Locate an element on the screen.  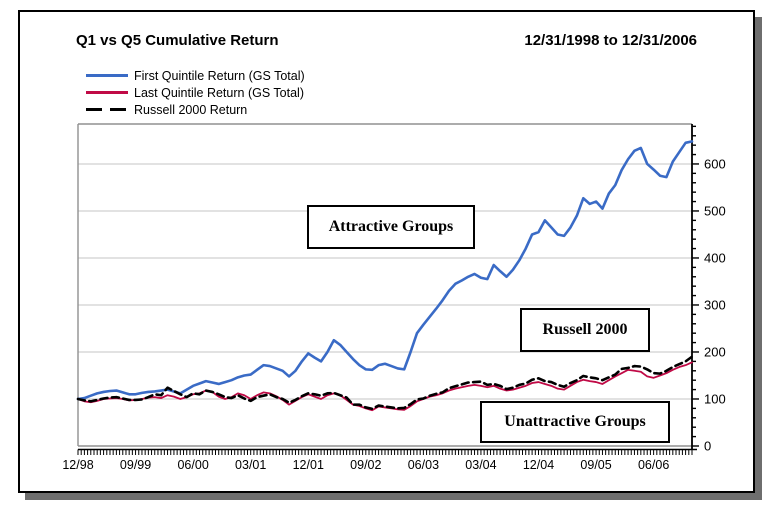
svg-text: 300 is located at coordinates (715, 304).